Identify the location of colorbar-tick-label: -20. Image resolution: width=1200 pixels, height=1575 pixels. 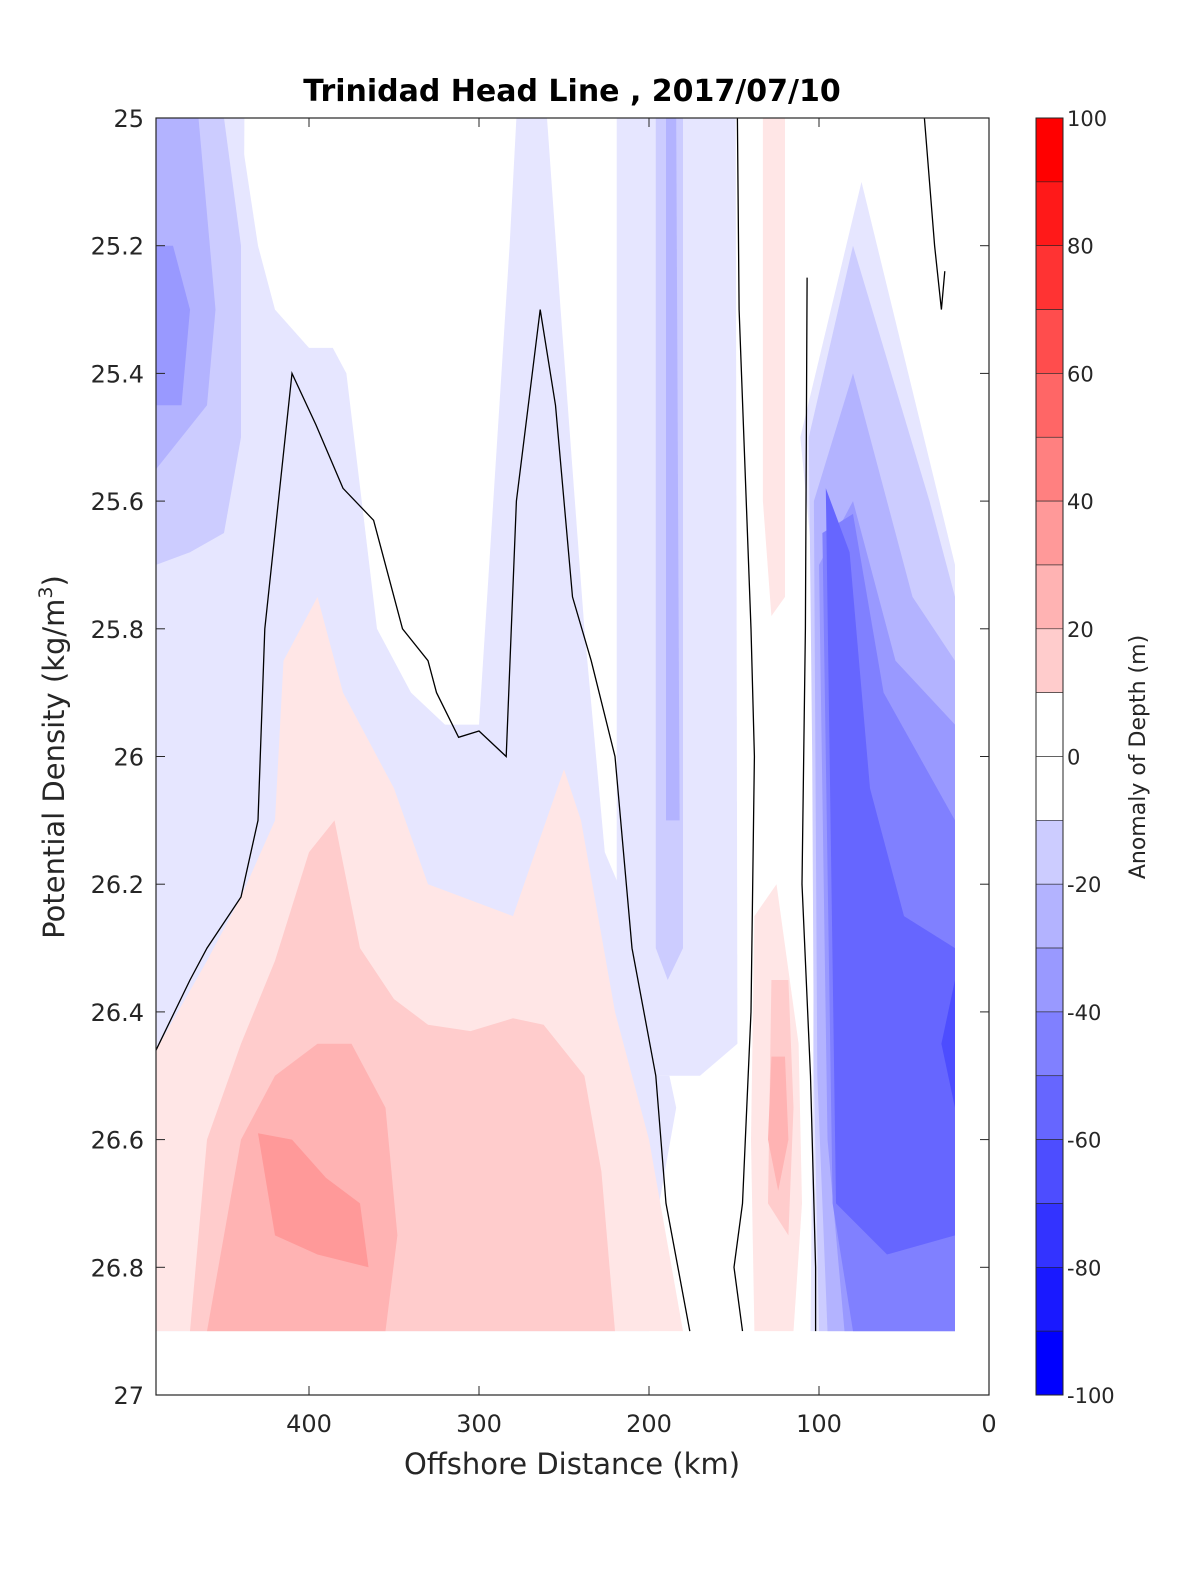
(1084, 885).